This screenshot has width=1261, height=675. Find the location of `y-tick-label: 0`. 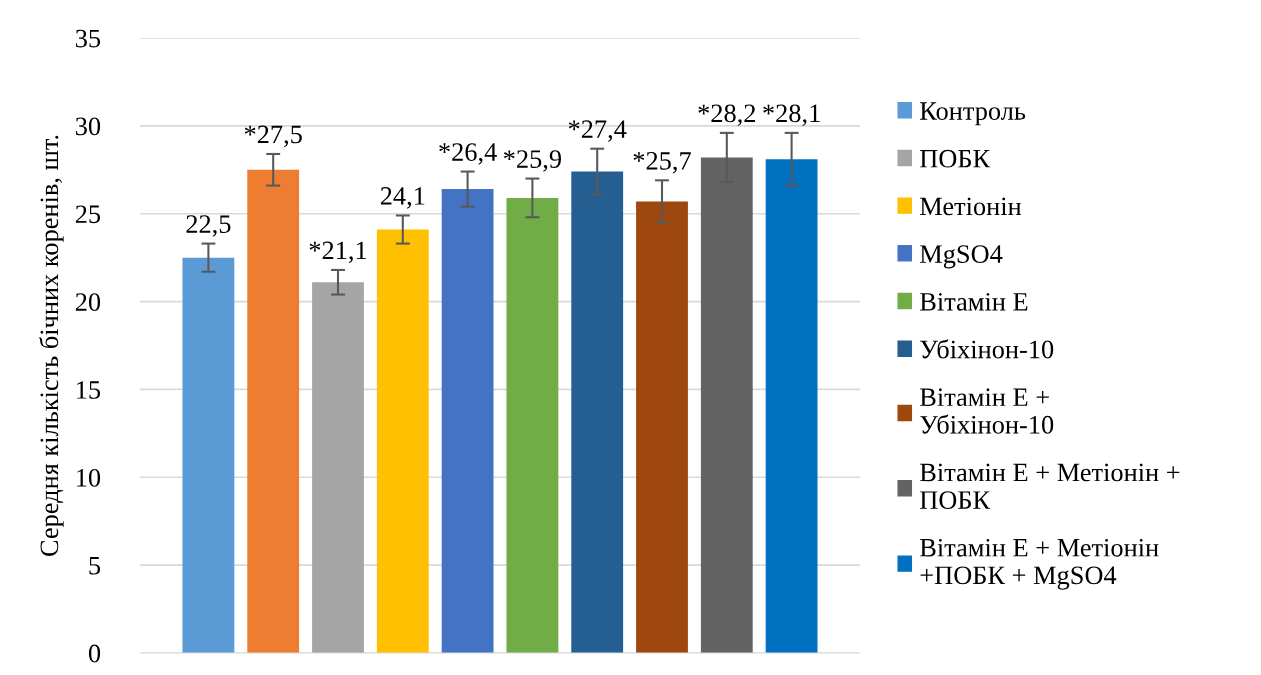

y-tick-label: 0 is located at coordinates (94, 653).